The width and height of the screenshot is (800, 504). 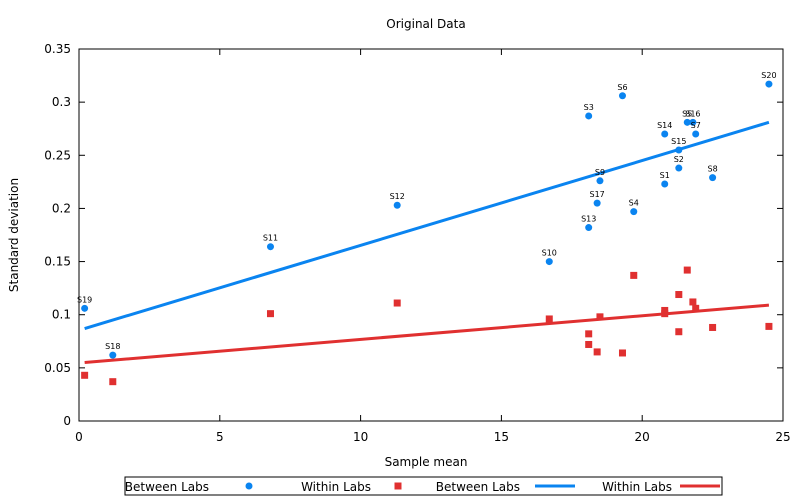 What do you see at coordinates (57, 262) in the screenshot?
I see `y-tick-label: 0.15` at bounding box center [57, 262].